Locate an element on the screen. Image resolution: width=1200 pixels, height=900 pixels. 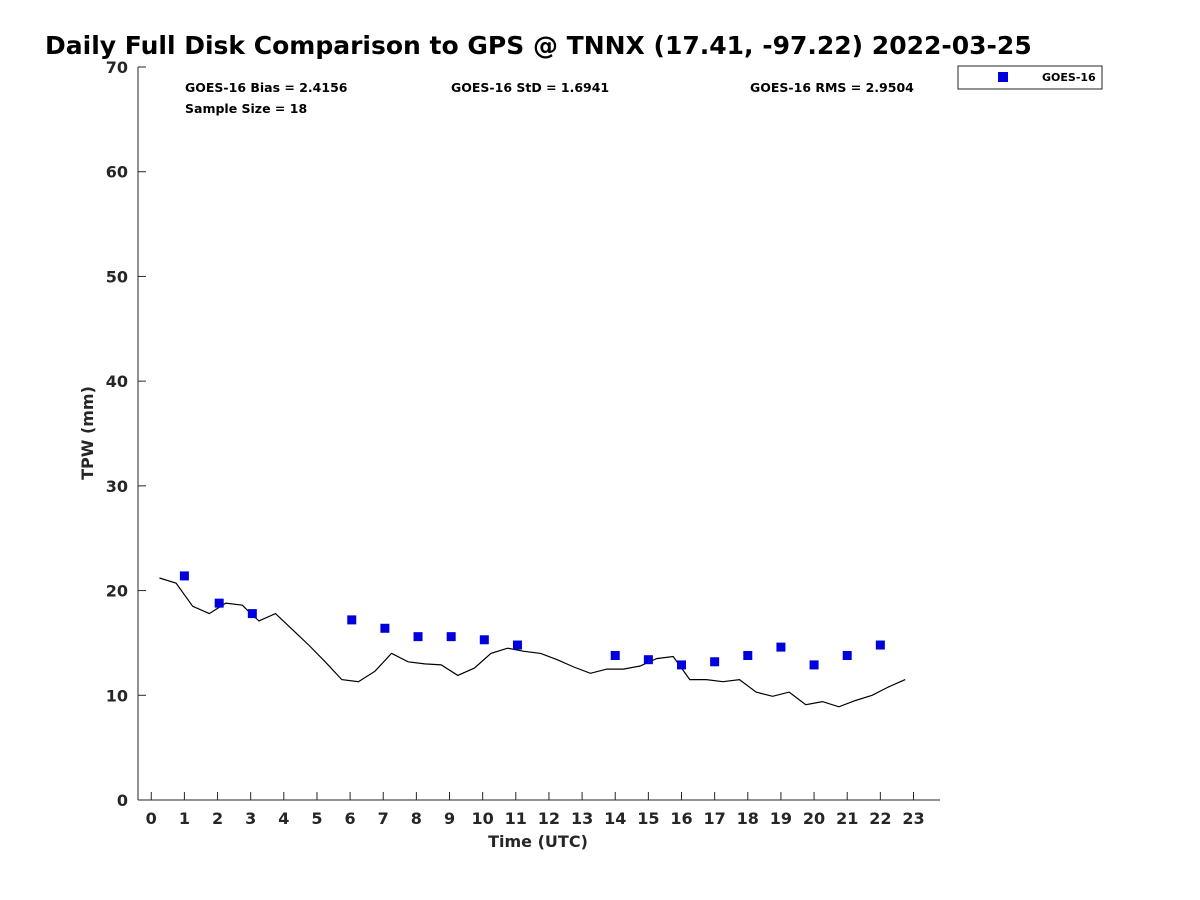
rms-stat: GOES-16 RMS = 2.9504 is located at coordinates (832, 87).